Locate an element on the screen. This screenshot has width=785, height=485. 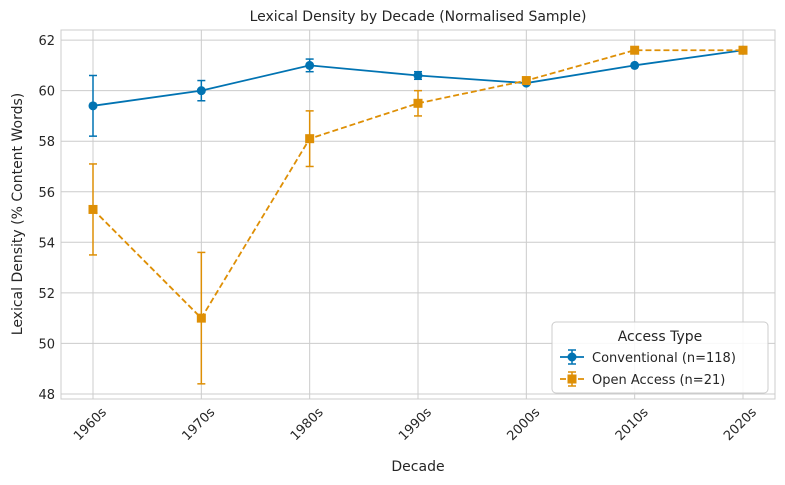
legend-box is located at coordinates (660, 357).